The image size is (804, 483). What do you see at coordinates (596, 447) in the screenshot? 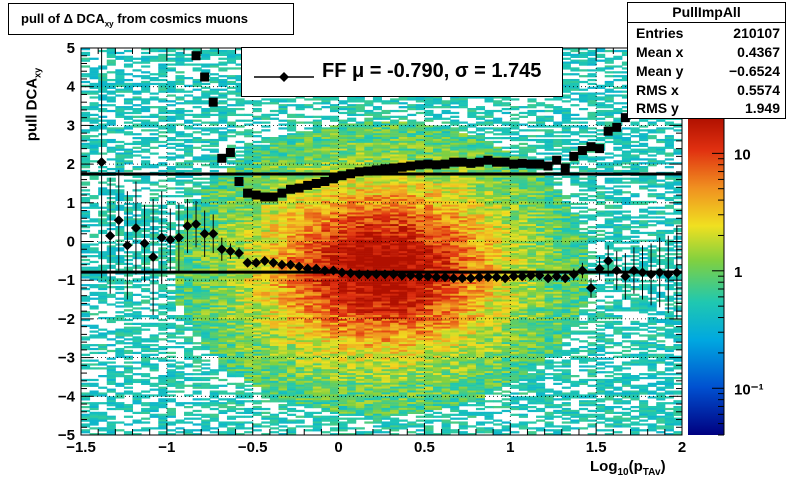
I see `x-tick-label: 1.5` at bounding box center [596, 447].